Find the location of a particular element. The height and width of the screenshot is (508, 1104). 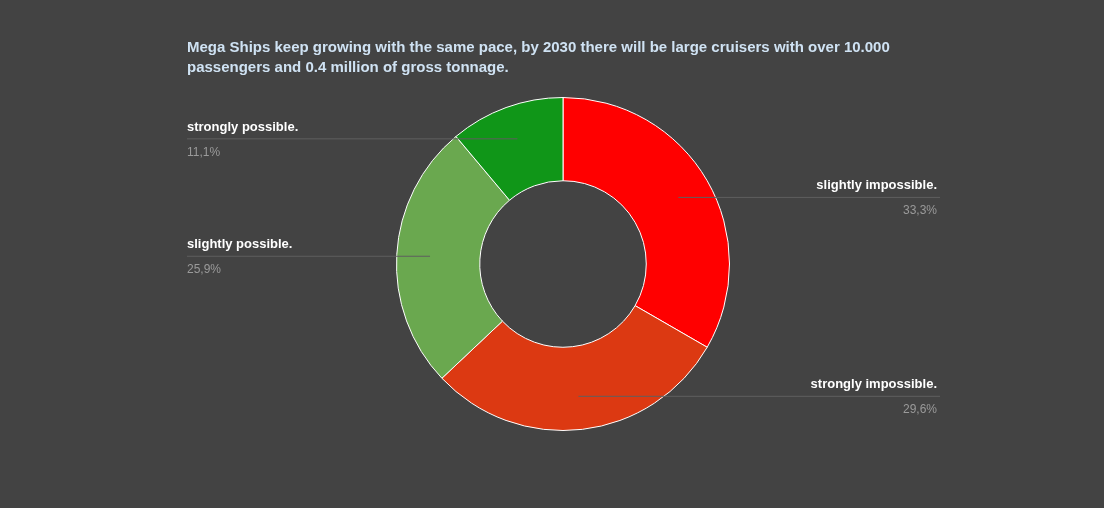

data-label: 33,3% is located at coordinates (920, 210).